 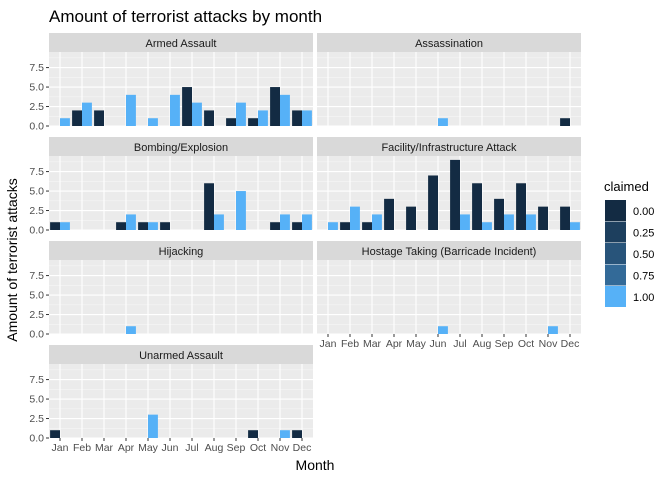 What do you see at coordinates (12, 259) in the screenshot?
I see `y-axis-label: Amount of terrorist attacks` at bounding box center [12, 259].